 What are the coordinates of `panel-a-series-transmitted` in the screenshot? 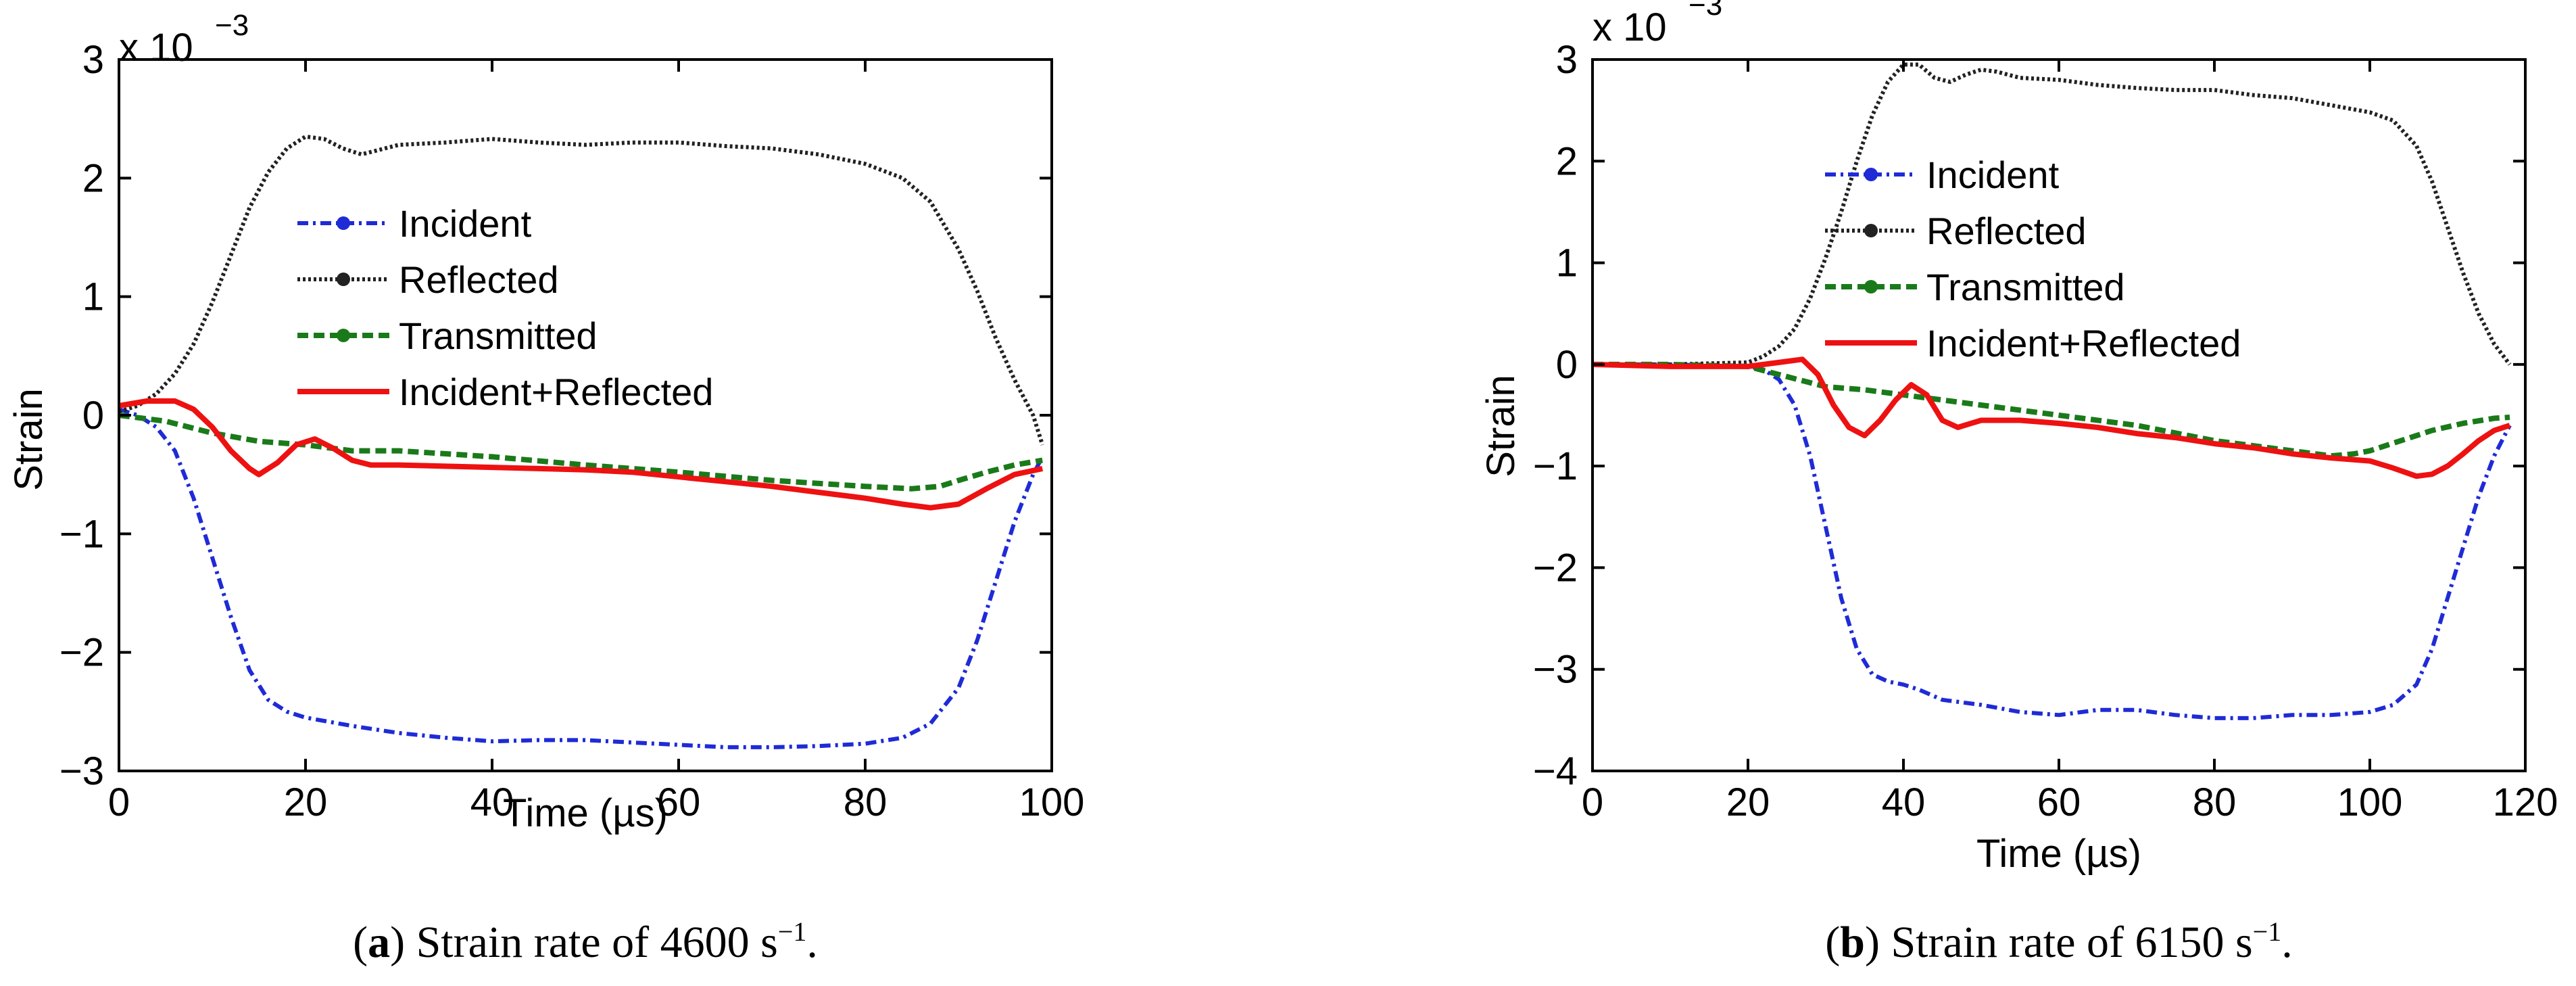 It's located at (580, 452).